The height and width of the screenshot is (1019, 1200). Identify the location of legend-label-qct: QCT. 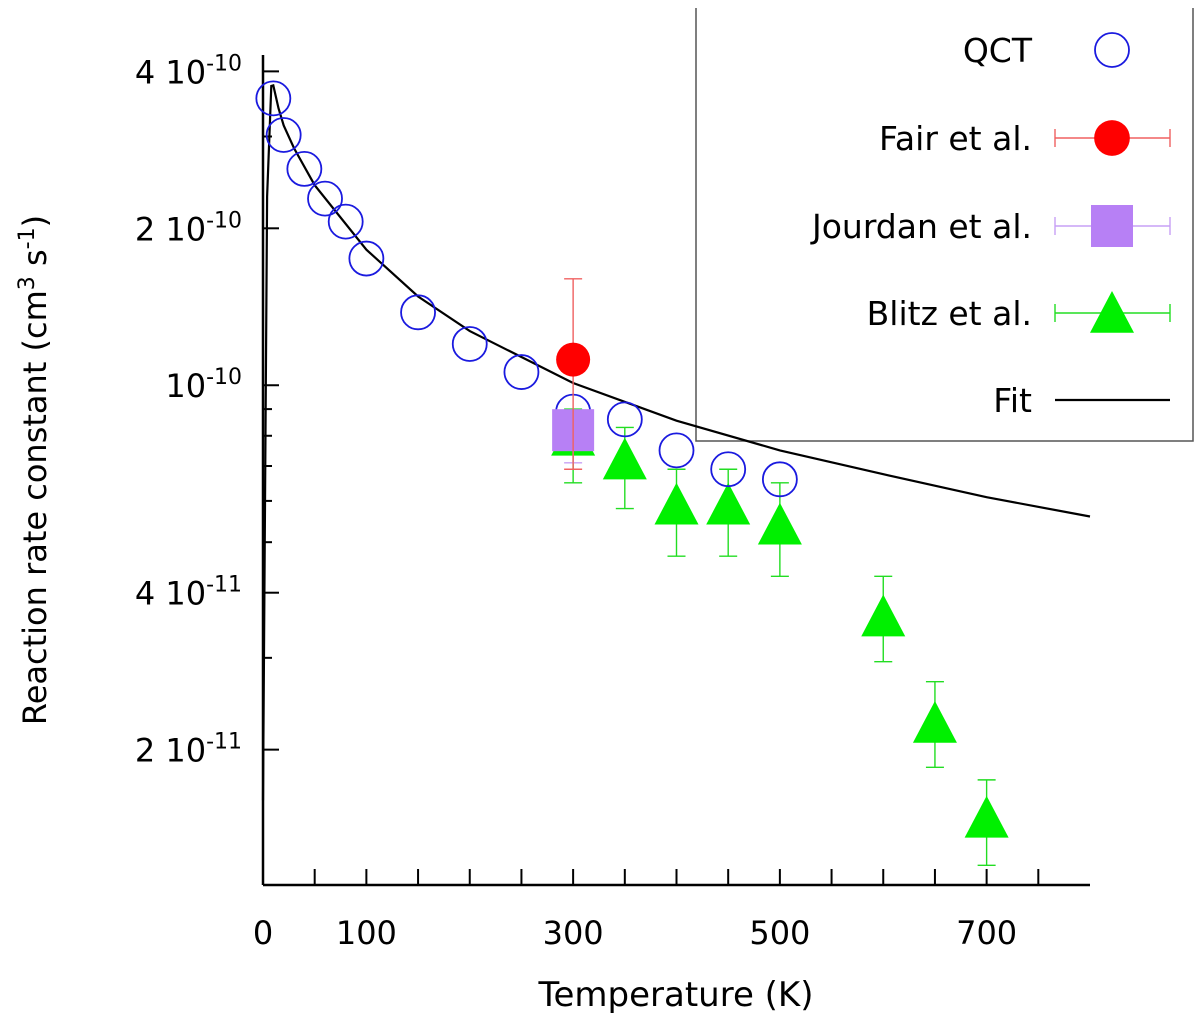
(998, 50).